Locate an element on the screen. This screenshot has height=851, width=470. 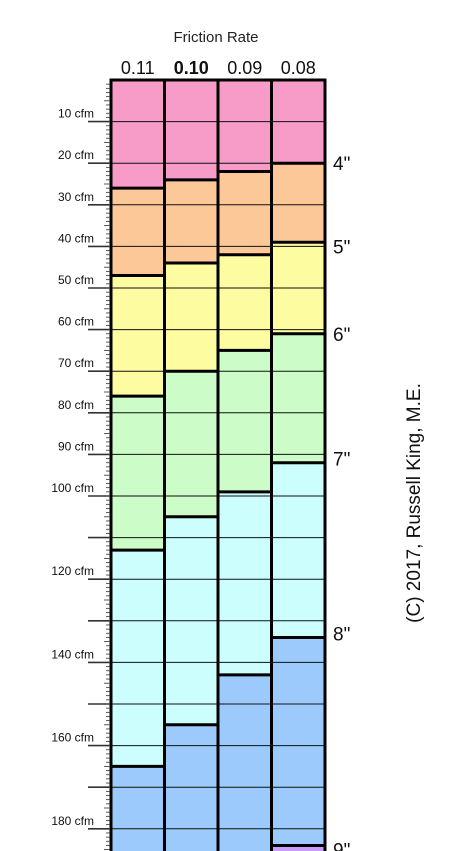
cfm-tick-label: 60 cfm is located at coordinates (76, 322).